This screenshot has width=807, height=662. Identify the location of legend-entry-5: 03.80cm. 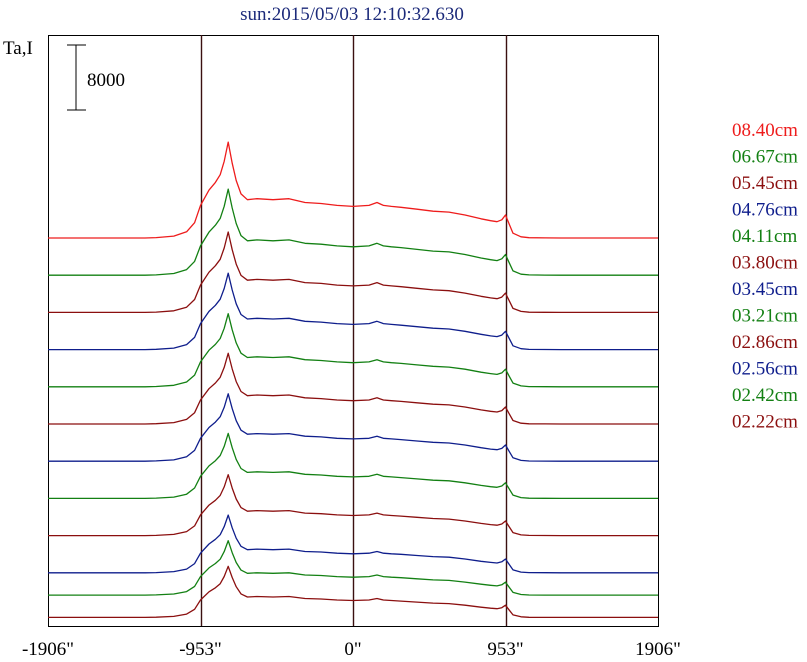
(765, 263).